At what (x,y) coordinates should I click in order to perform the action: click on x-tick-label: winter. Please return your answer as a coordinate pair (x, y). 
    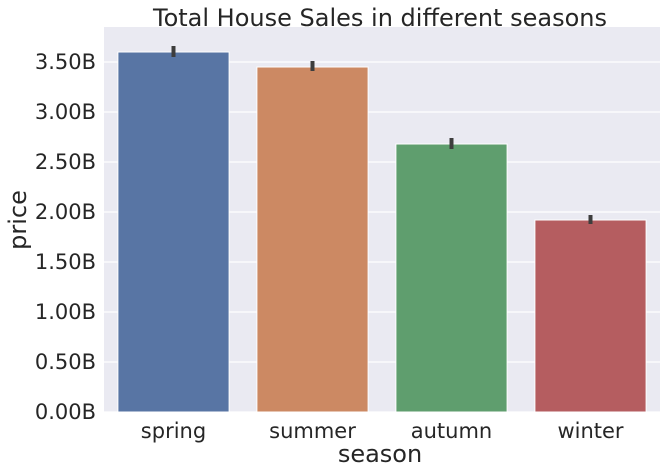
    Looking at the image, I should click on (590, 431).